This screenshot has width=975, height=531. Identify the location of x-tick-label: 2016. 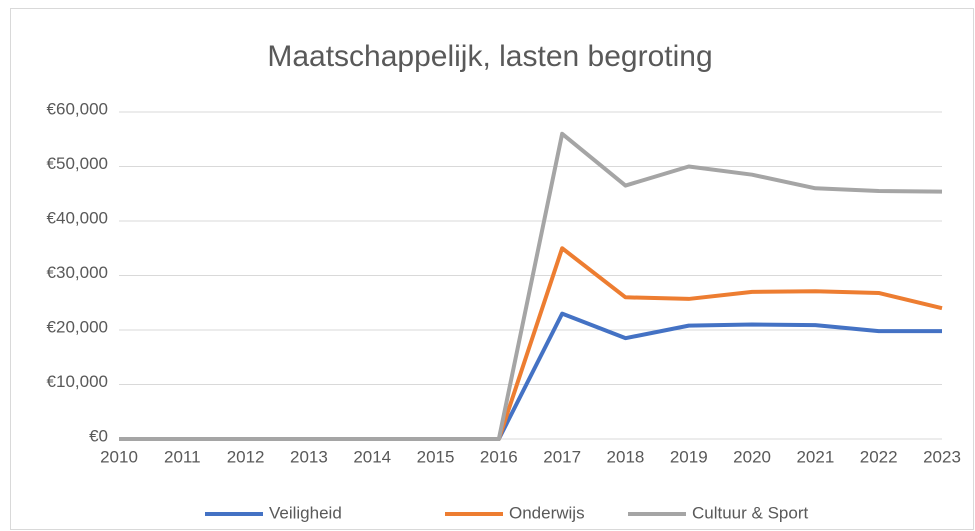
(499, 456).